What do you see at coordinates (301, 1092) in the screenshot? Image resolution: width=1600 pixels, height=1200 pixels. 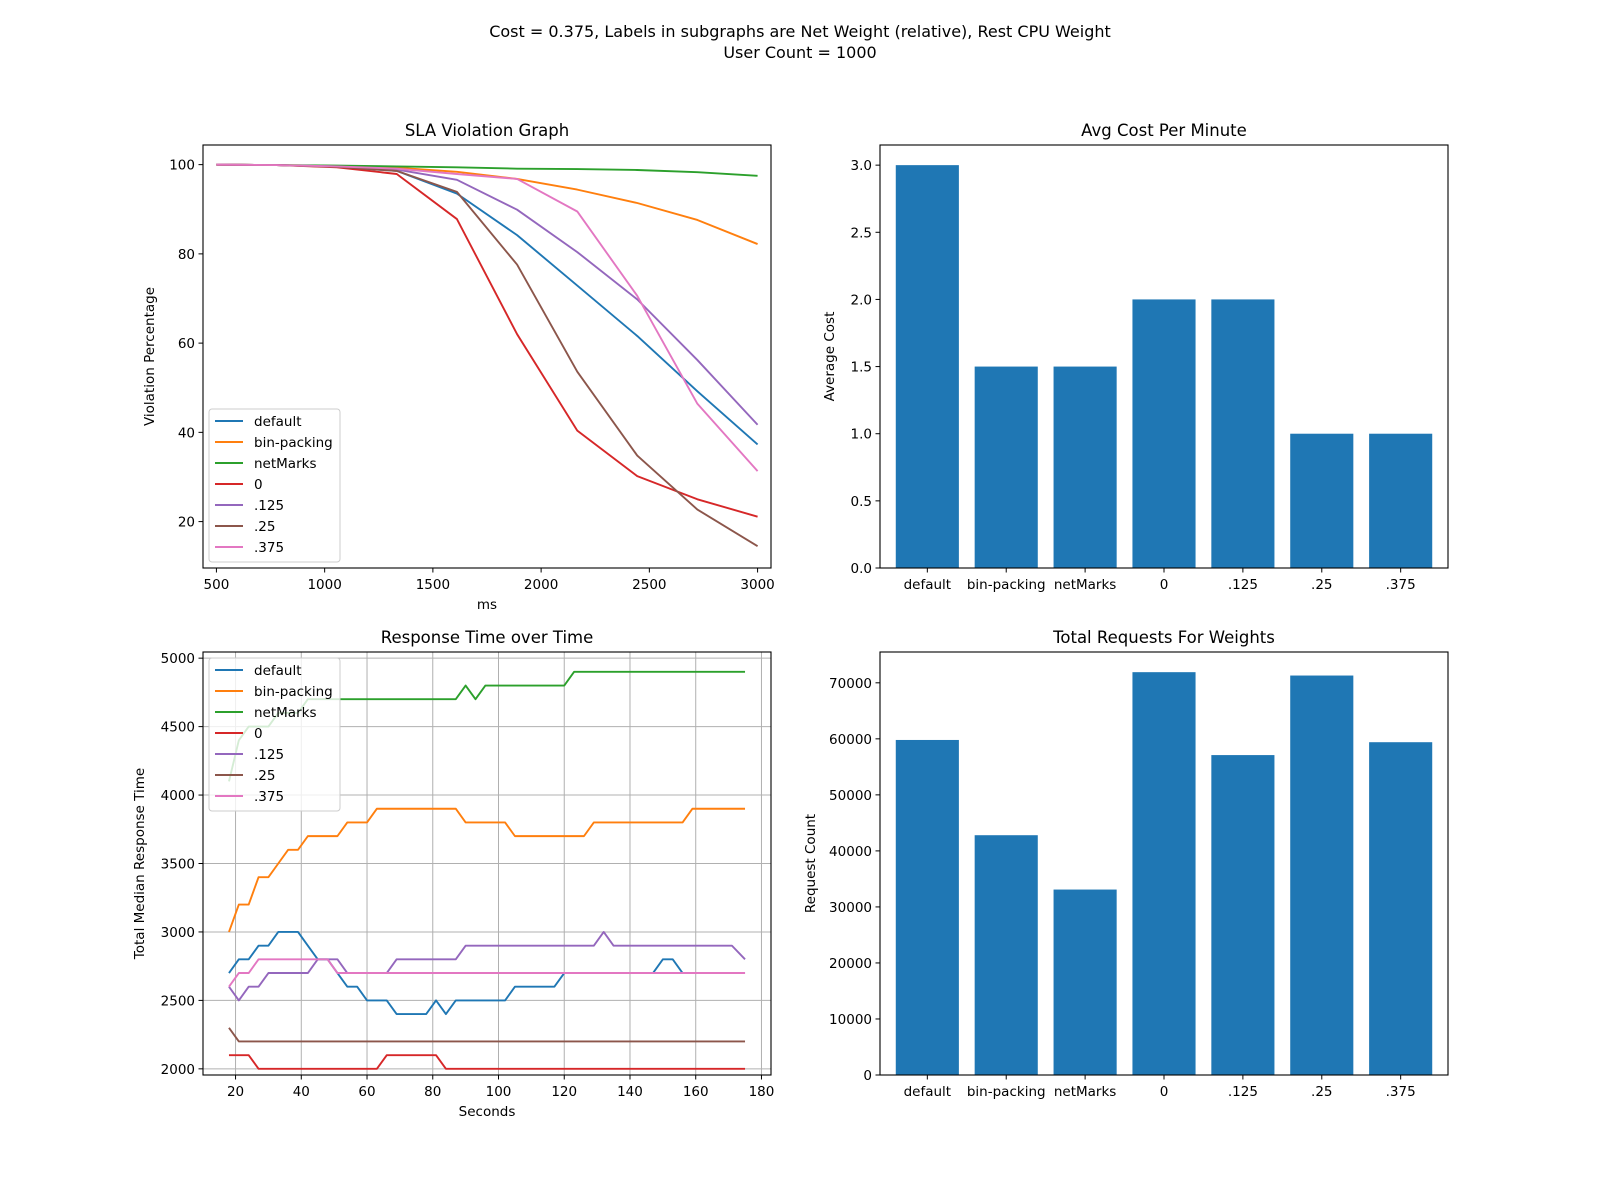 I see `x-tick-label: 40` at bounding box center [301, 1092].